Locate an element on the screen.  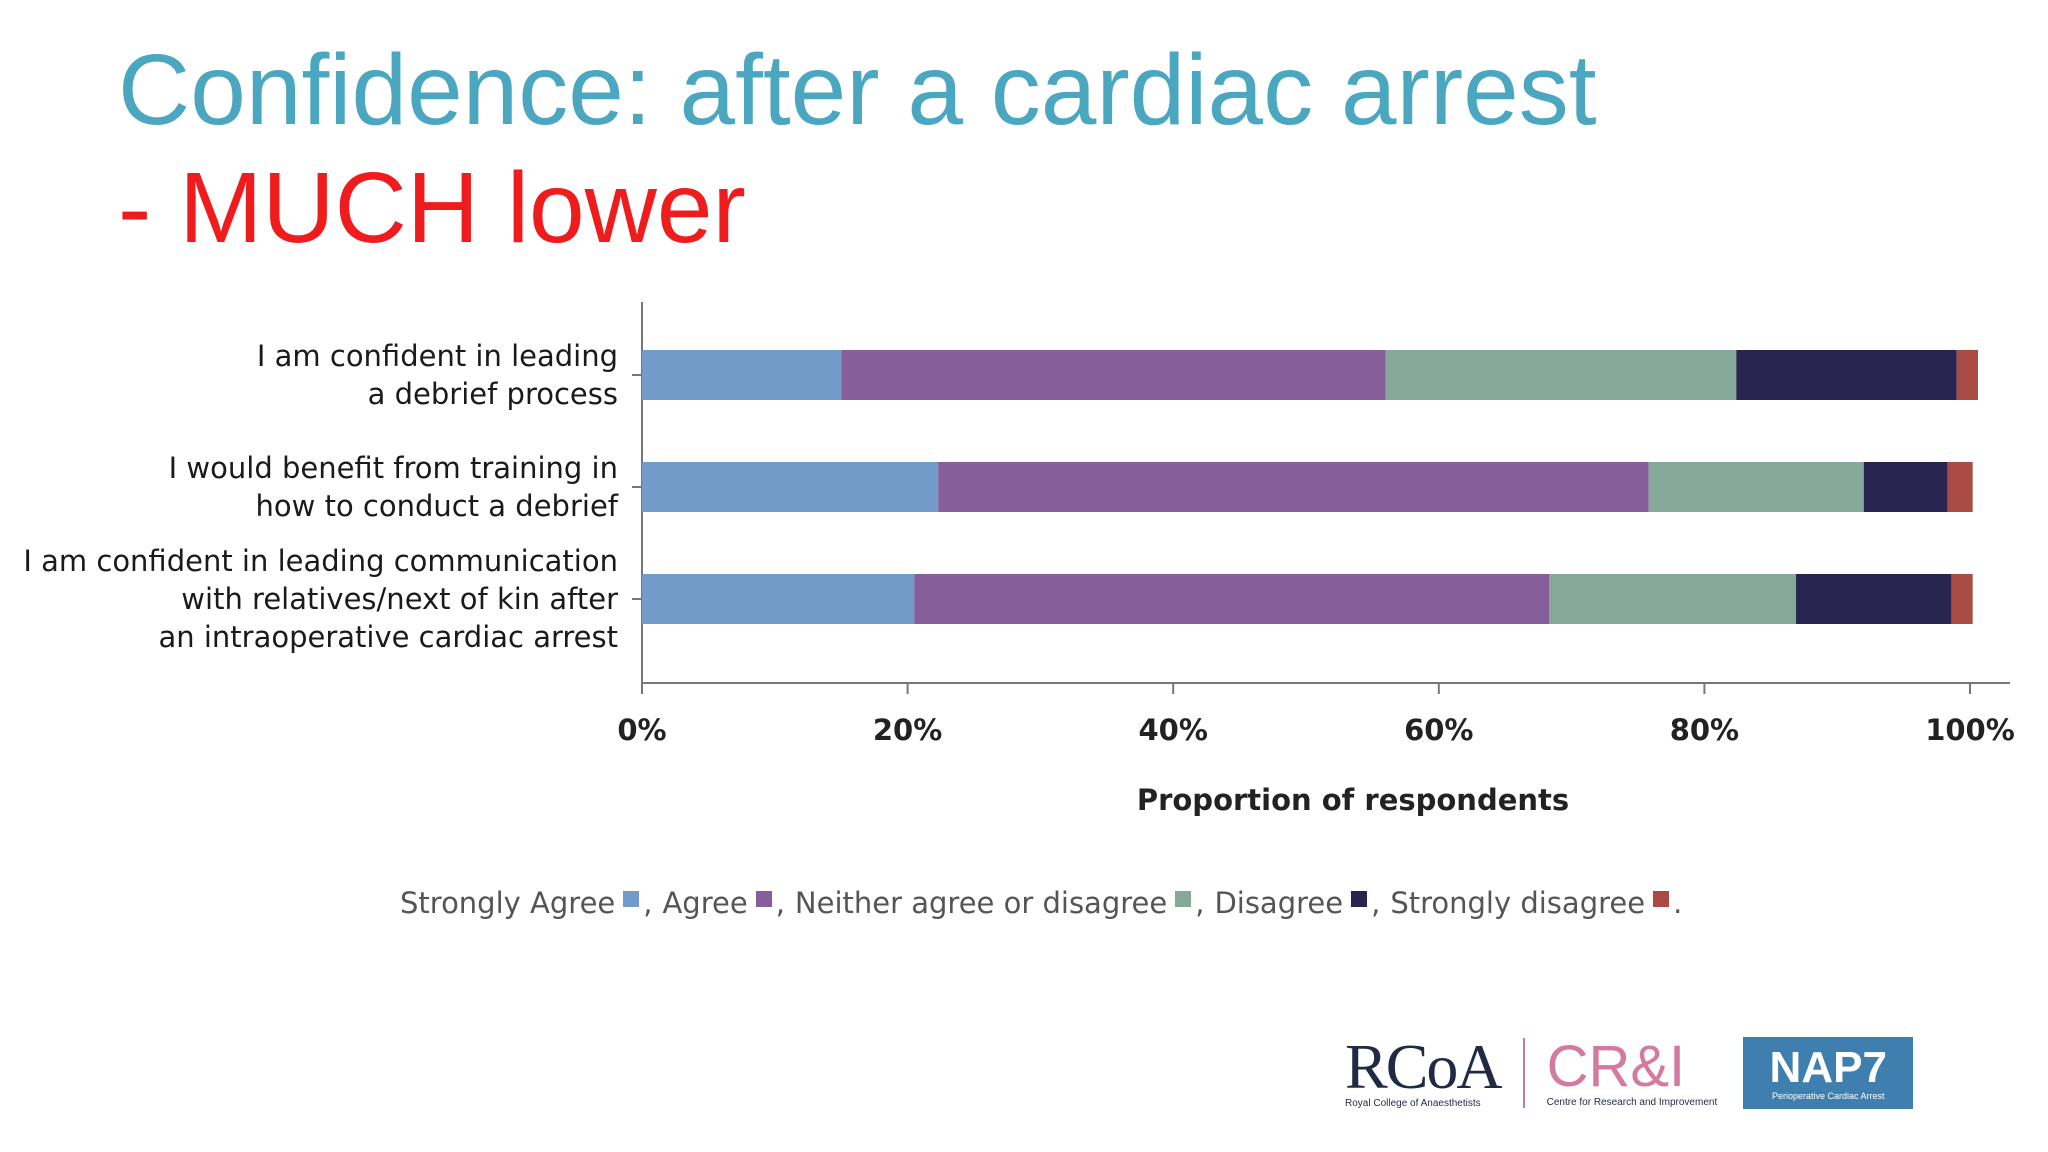
cri-logo: CR&I Centre for Research and Improvement is located at coordinates (1632, 1071).